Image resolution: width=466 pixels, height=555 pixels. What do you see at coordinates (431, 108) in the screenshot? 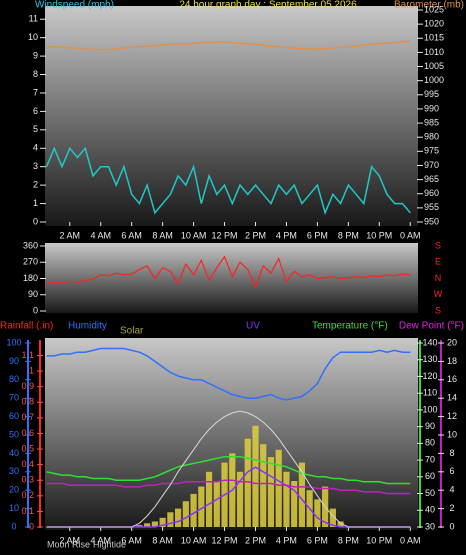
I see `y-tick-label: 990` at bounding box center [431, 108].